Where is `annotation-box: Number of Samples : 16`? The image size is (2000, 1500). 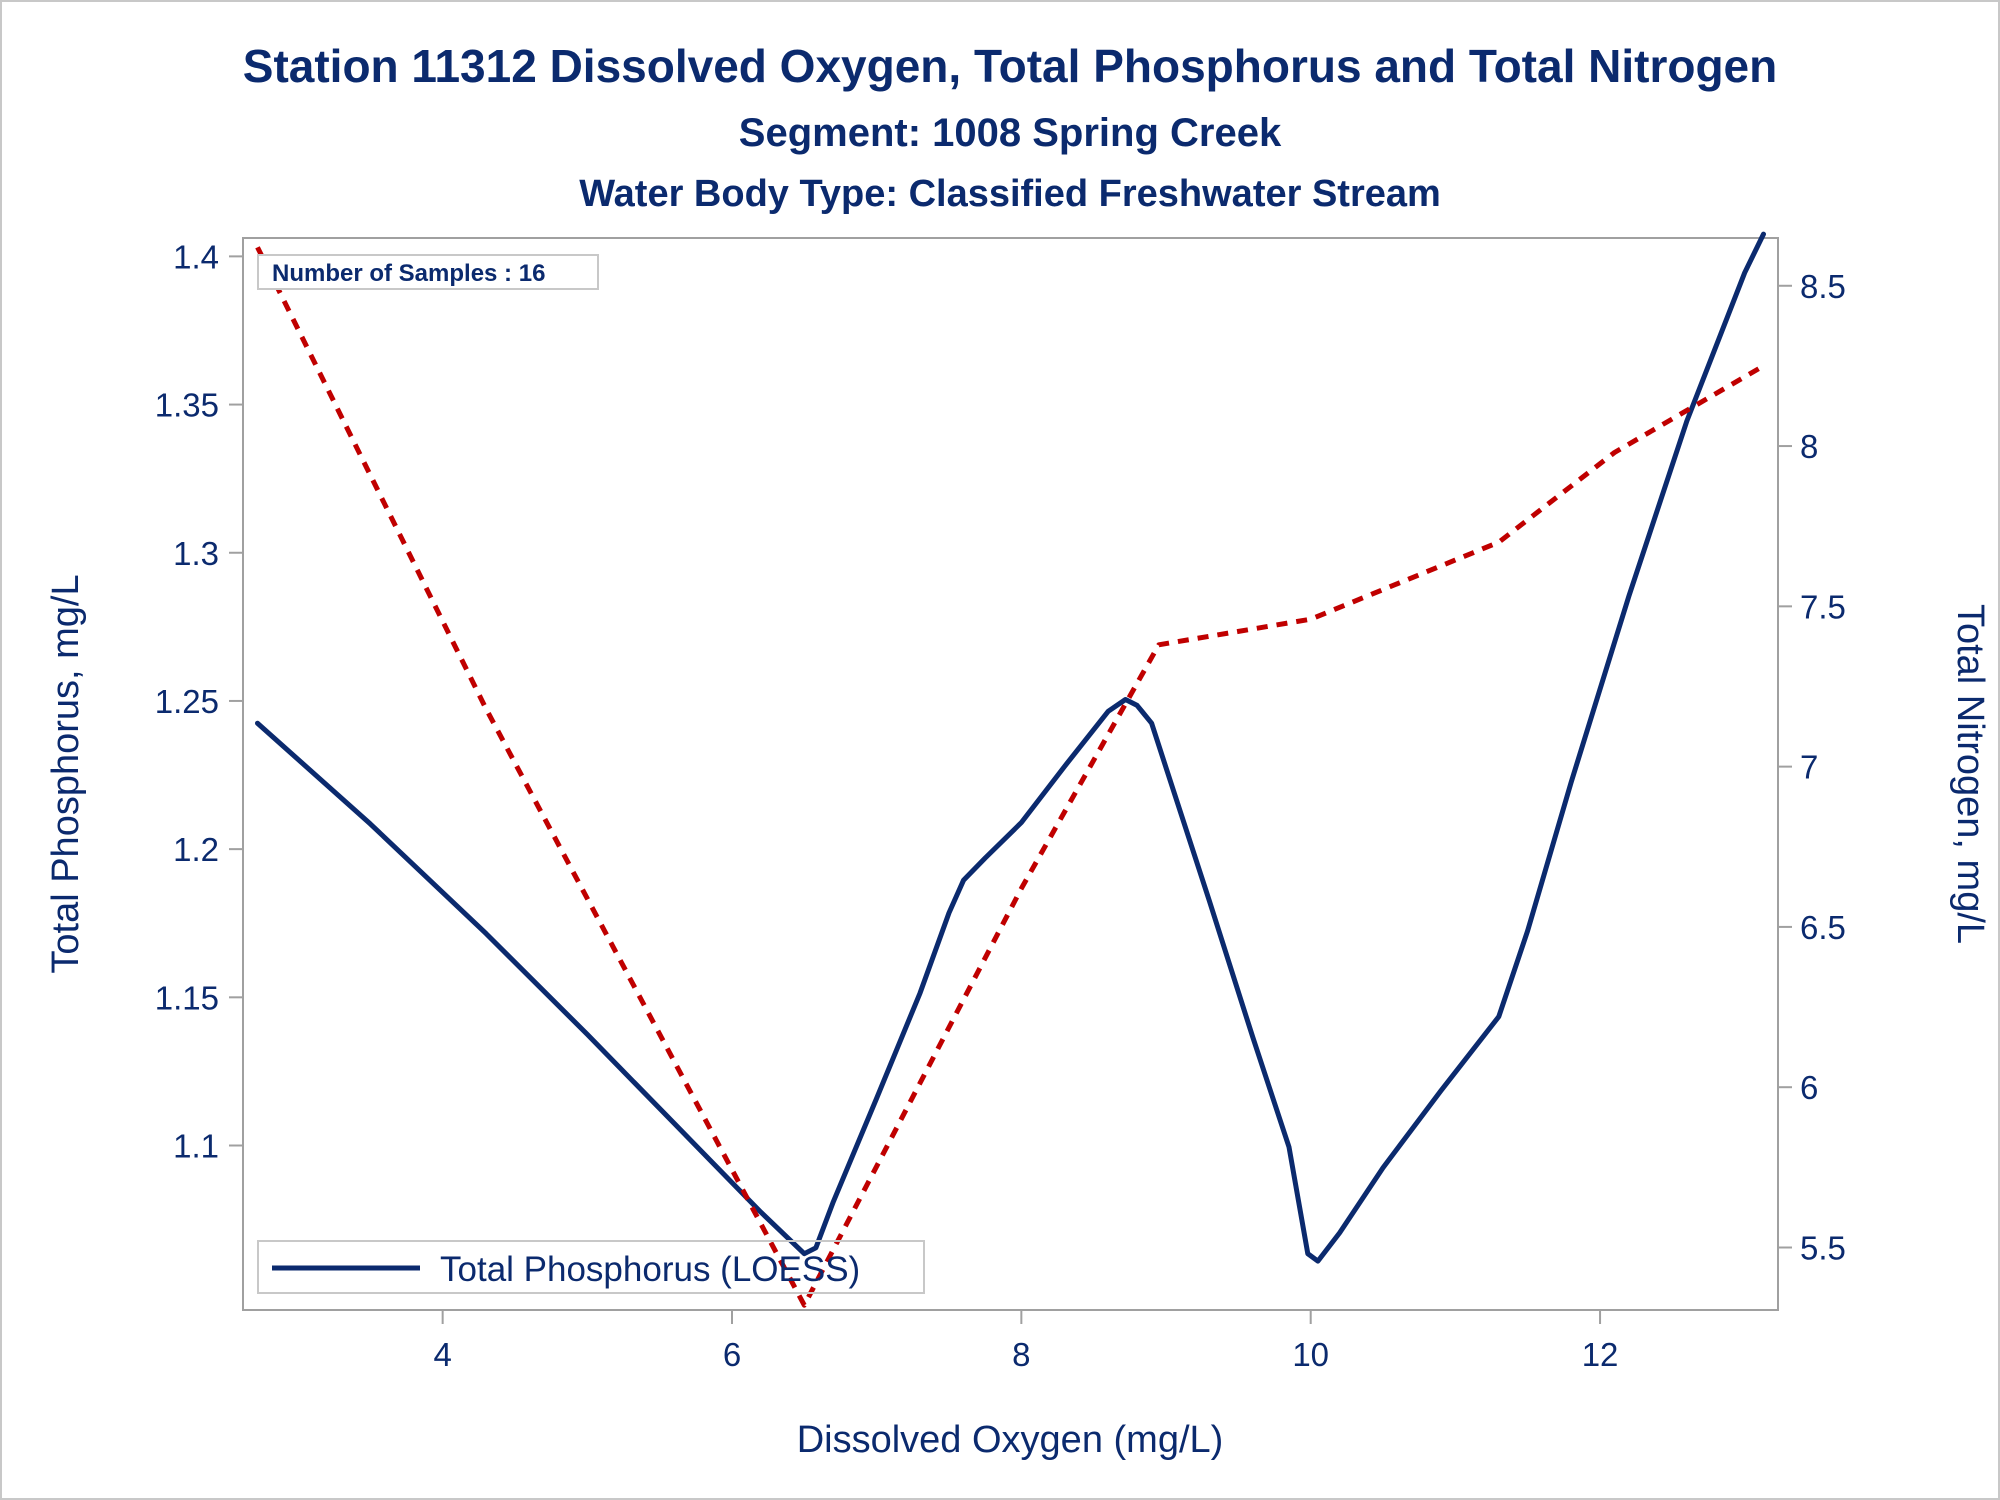
annotation-box: Number of Samples : 16 is located at coordinates (428, 272).